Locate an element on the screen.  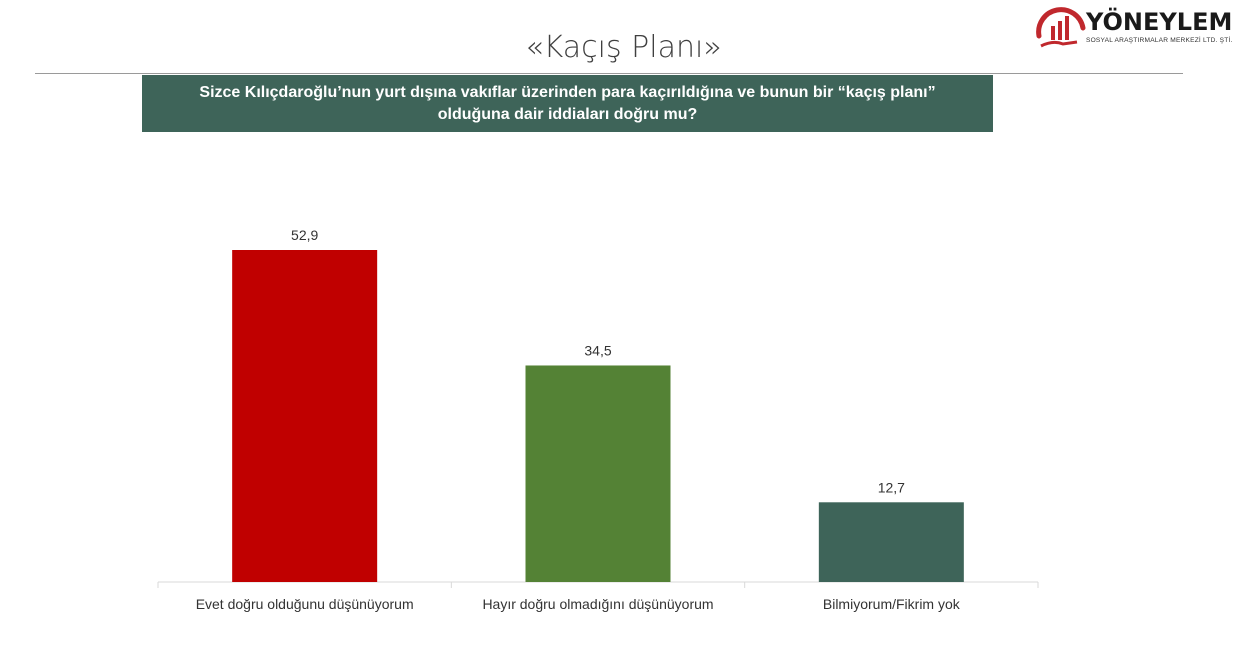
category-label: Evet doğru olduğunu düşünüyorum is located at coordinates (305, 604).